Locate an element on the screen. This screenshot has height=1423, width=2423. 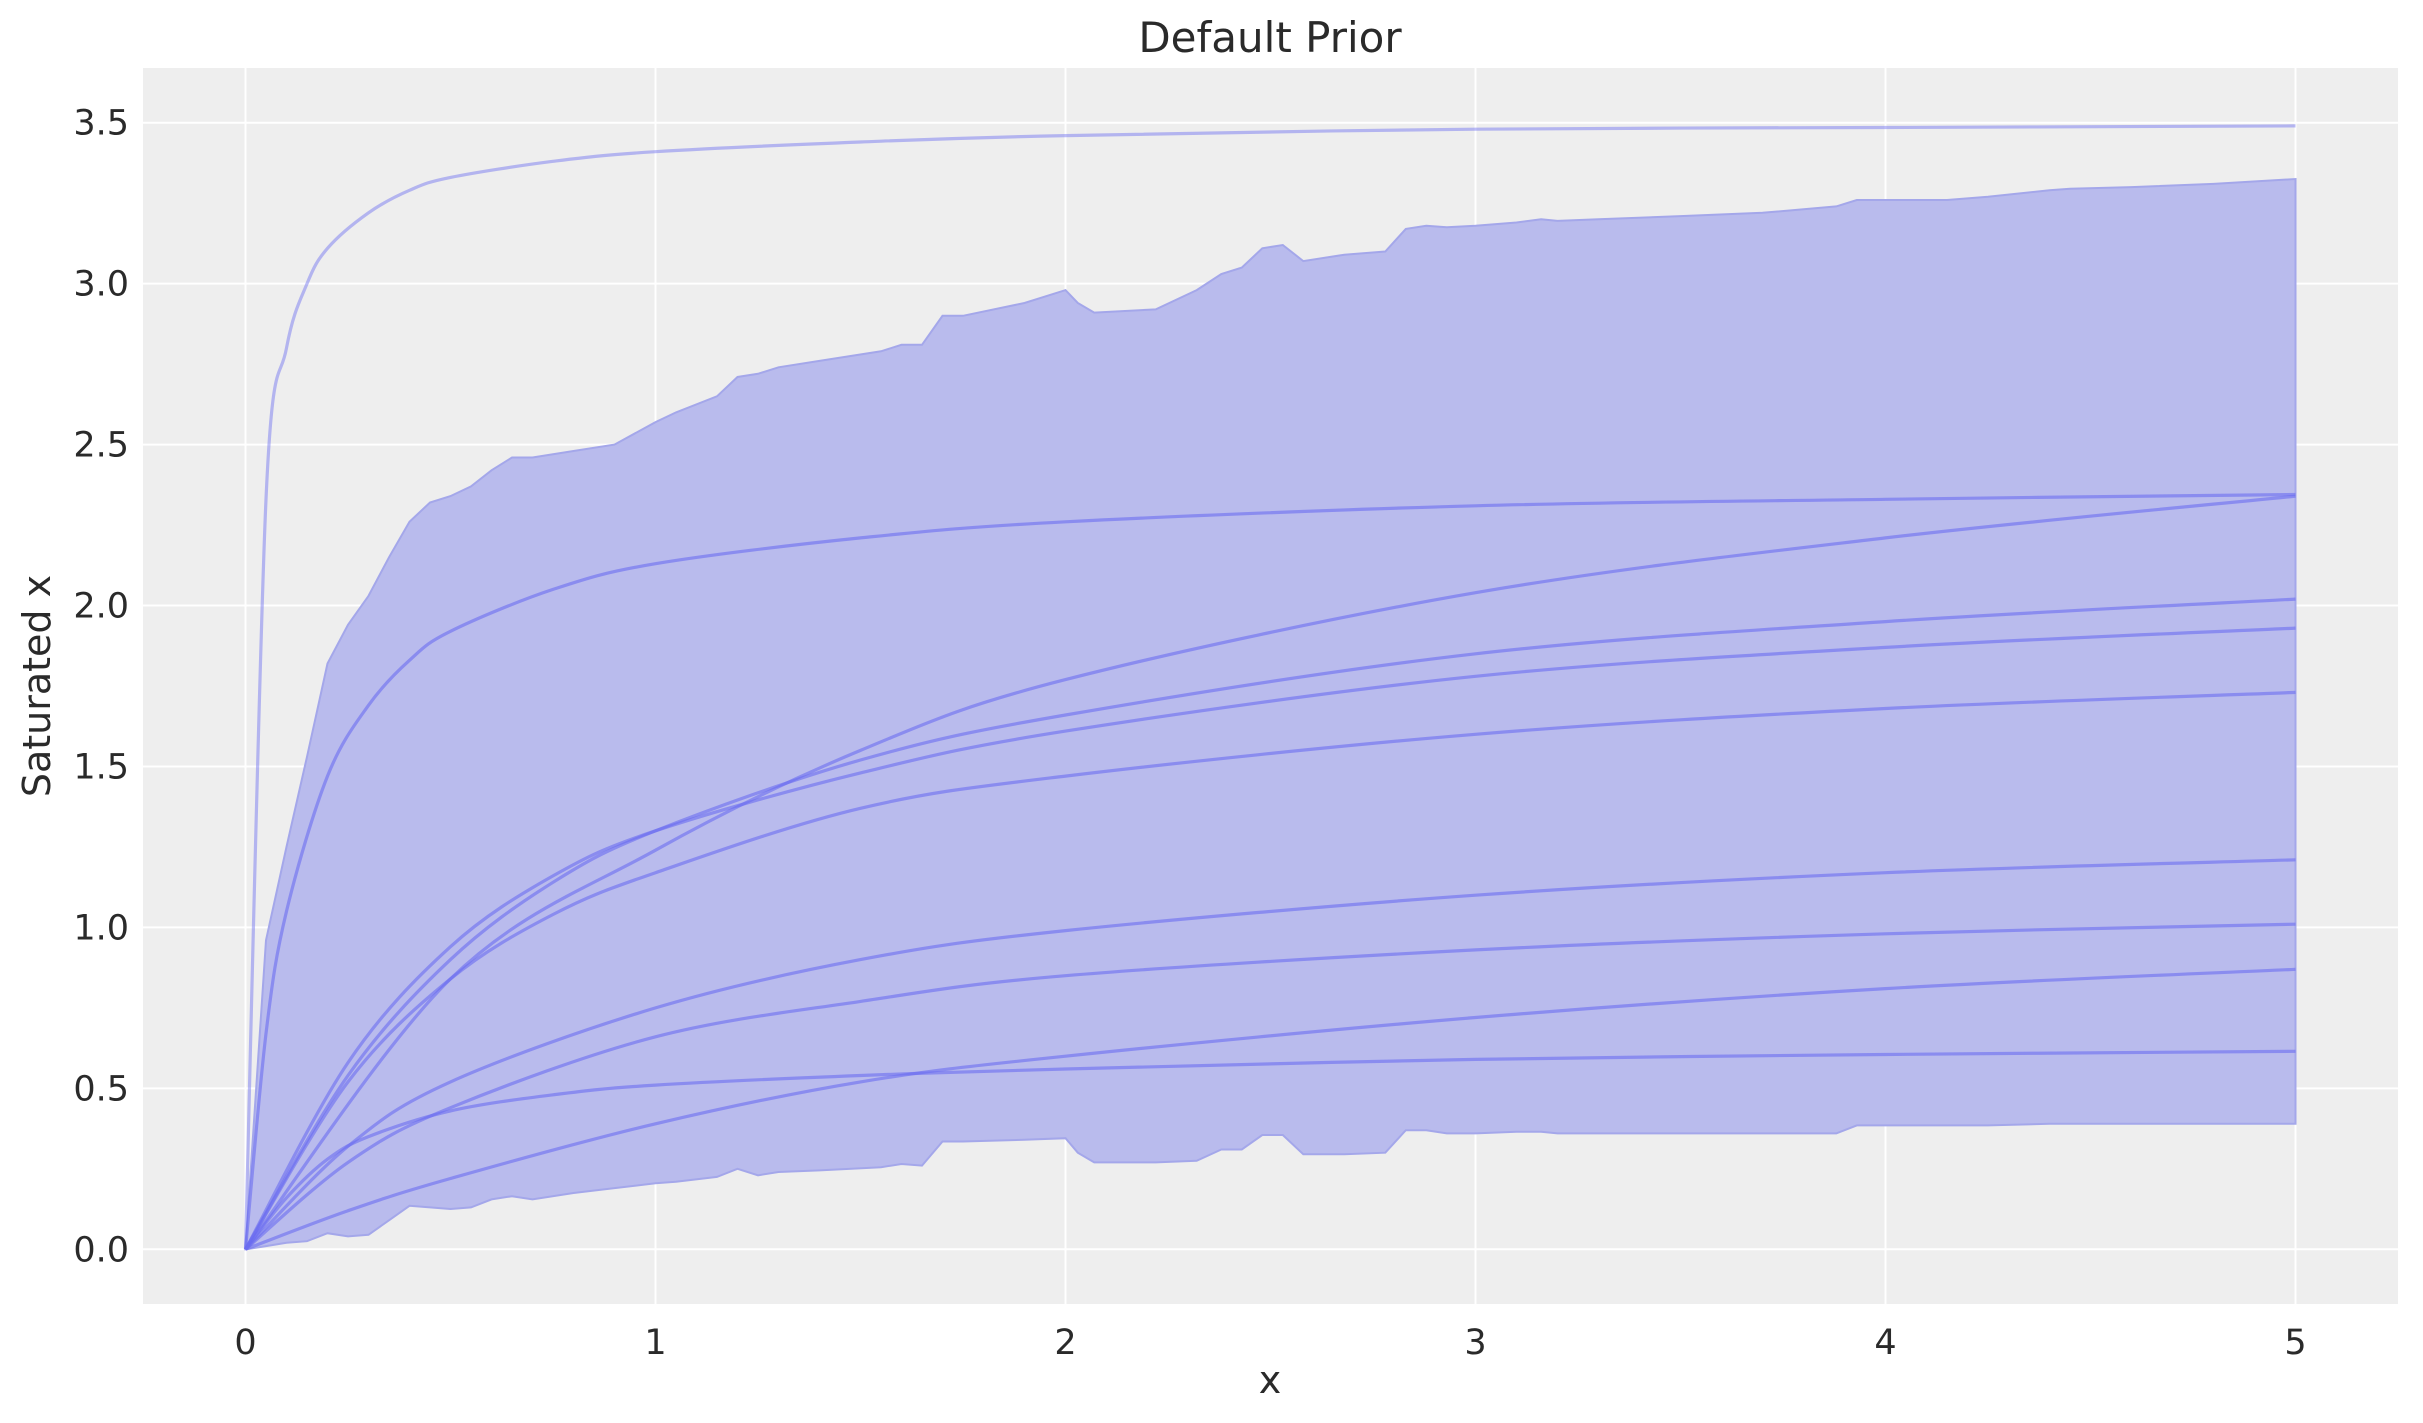
x-tick-label: 3 is located at coordinates (1475, 1343).